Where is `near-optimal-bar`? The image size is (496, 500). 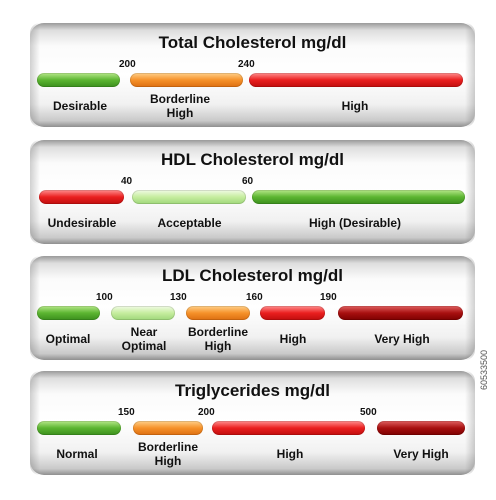 near-optimal-bar is located at coordinates (143, 313).